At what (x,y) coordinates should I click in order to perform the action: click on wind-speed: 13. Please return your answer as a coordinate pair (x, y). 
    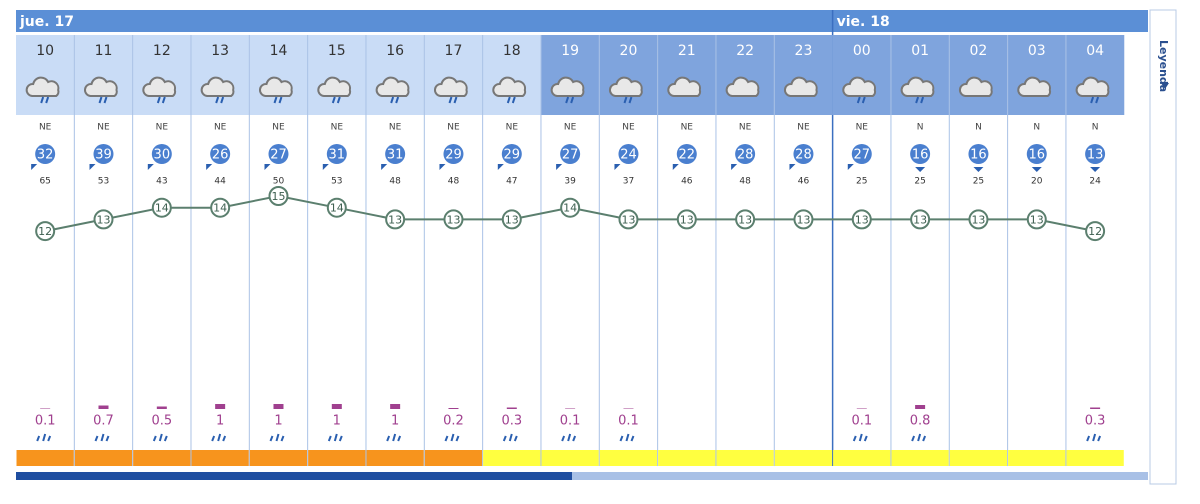
    Looking at the image, I should click on (1095, 155).